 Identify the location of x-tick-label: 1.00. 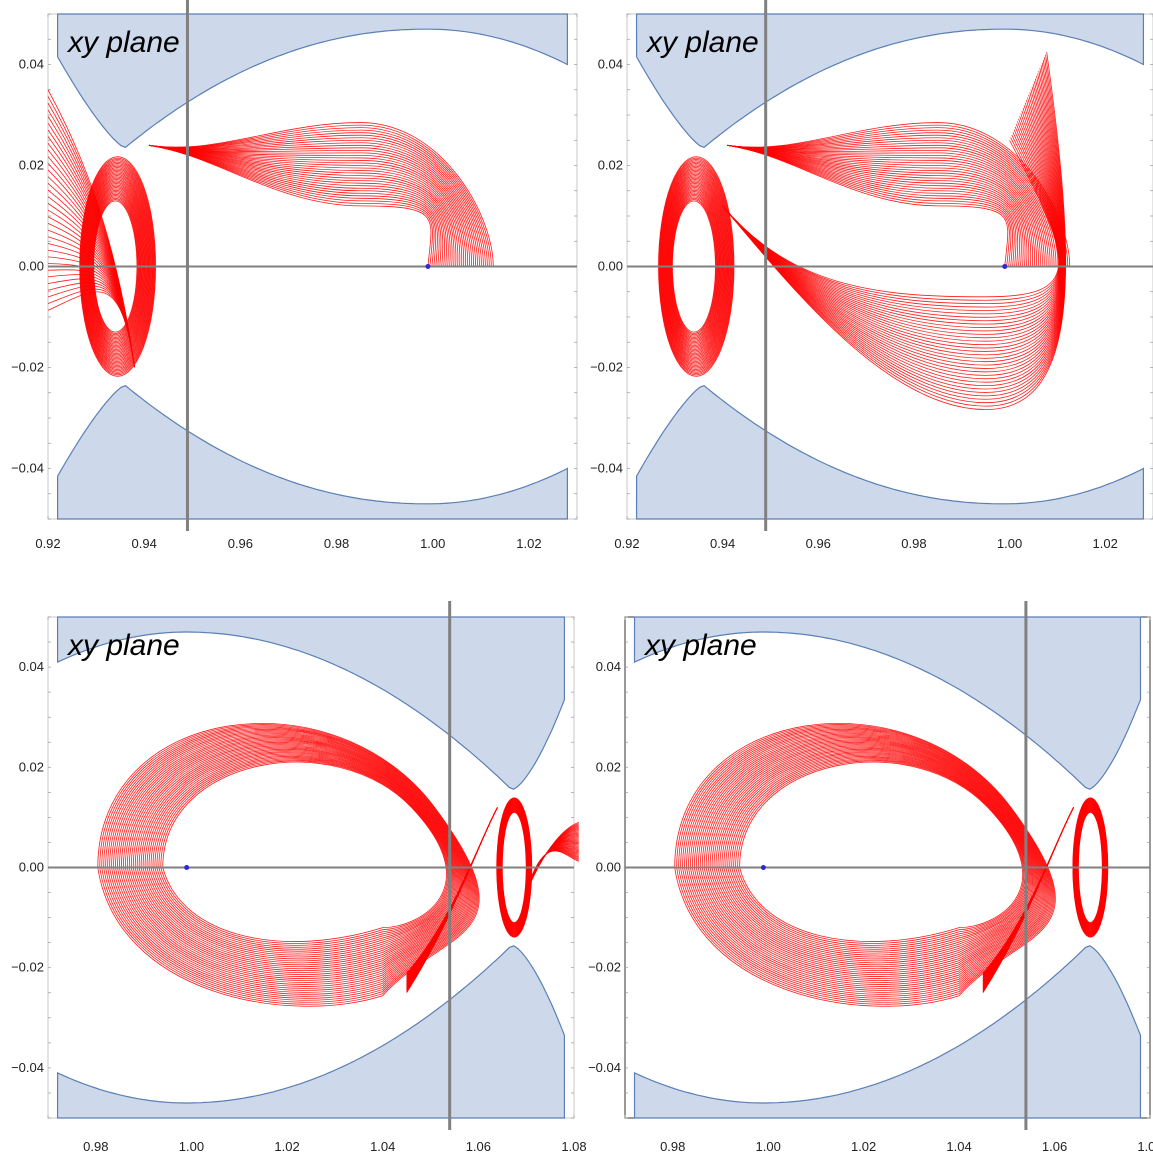
(768, 1146).